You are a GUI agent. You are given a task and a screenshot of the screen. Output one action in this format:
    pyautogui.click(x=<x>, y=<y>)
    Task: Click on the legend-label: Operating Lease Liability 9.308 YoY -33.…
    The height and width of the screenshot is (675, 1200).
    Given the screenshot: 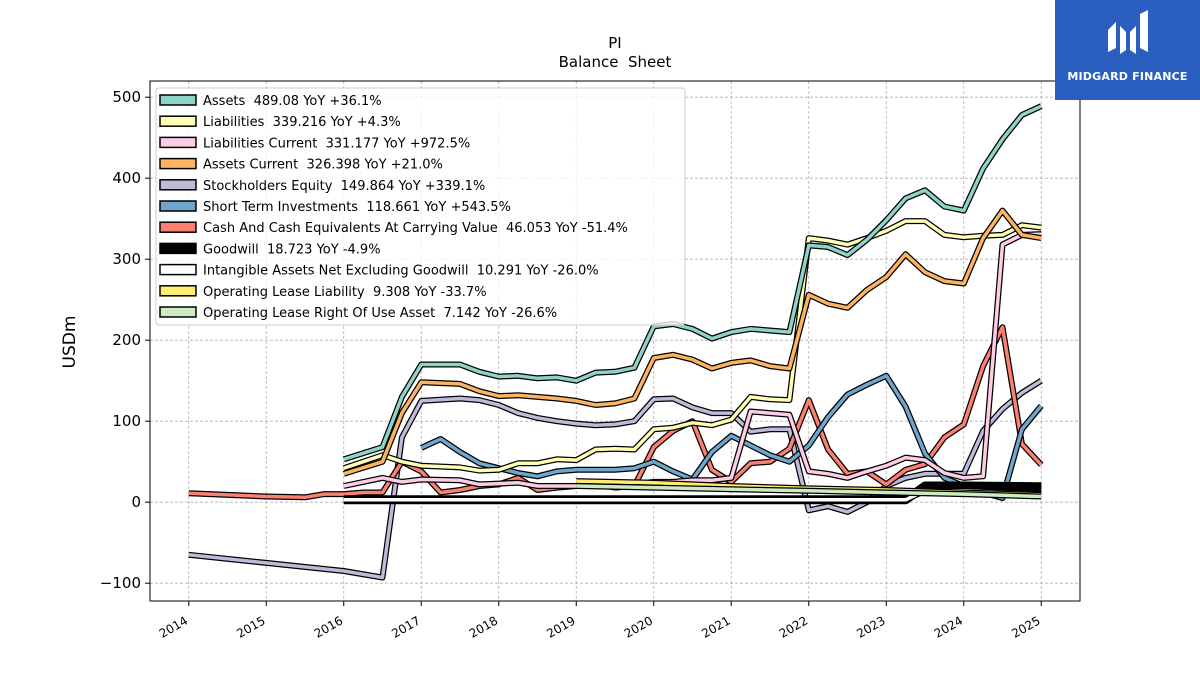 What is the action you would take?
    pyautogui.click(x=345, y=292)
    